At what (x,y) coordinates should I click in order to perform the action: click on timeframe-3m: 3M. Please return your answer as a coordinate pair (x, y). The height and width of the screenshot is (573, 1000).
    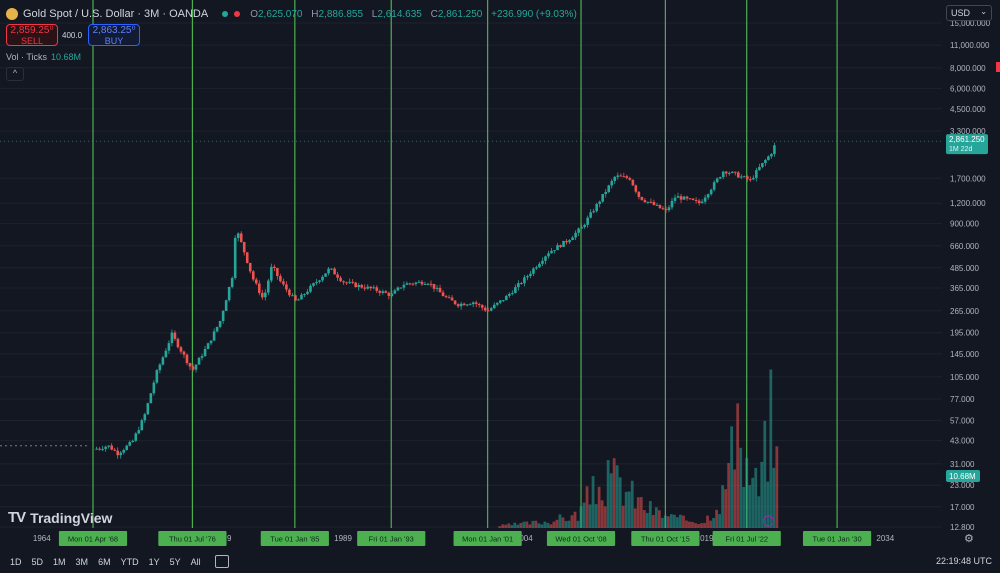
    Looking at the image, I should click on (82, 561).